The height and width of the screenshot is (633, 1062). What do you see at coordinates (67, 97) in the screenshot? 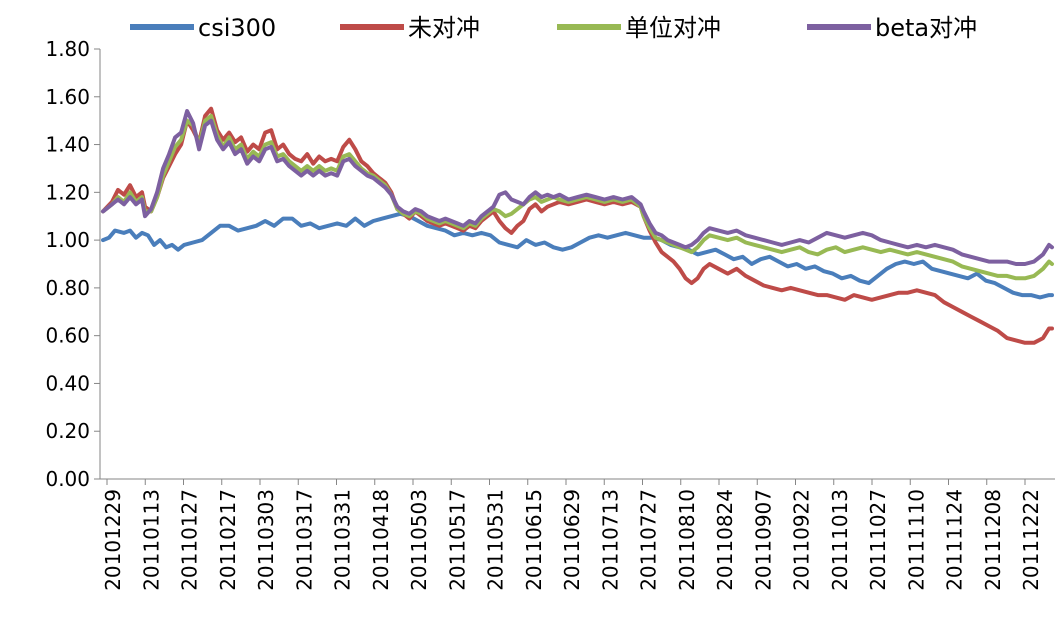
I see `y-tick-label: 1.60` at bounding box center [67, 97].